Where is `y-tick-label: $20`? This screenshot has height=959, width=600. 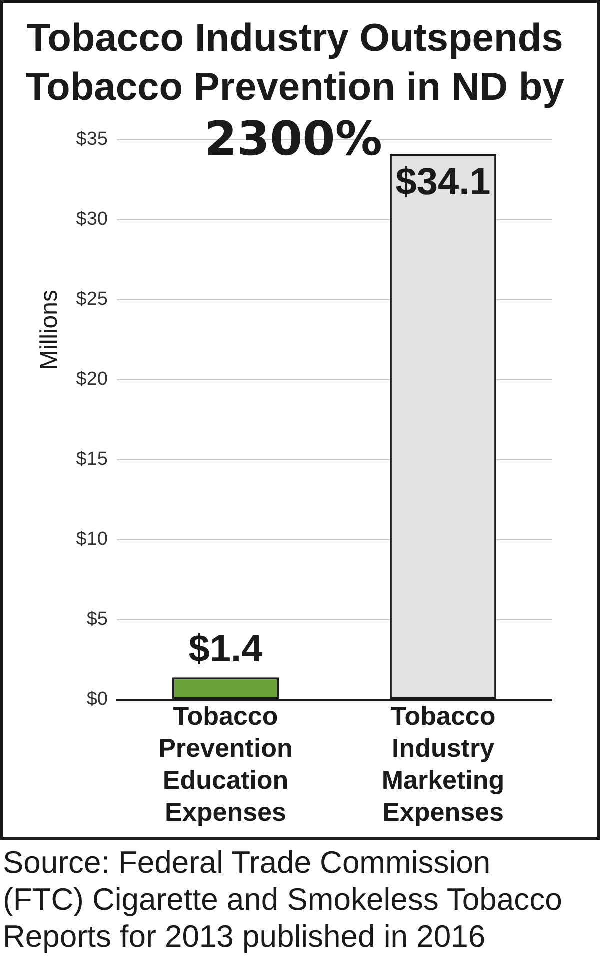 y-tick-label: $20 is located at coordinates (92, 379).